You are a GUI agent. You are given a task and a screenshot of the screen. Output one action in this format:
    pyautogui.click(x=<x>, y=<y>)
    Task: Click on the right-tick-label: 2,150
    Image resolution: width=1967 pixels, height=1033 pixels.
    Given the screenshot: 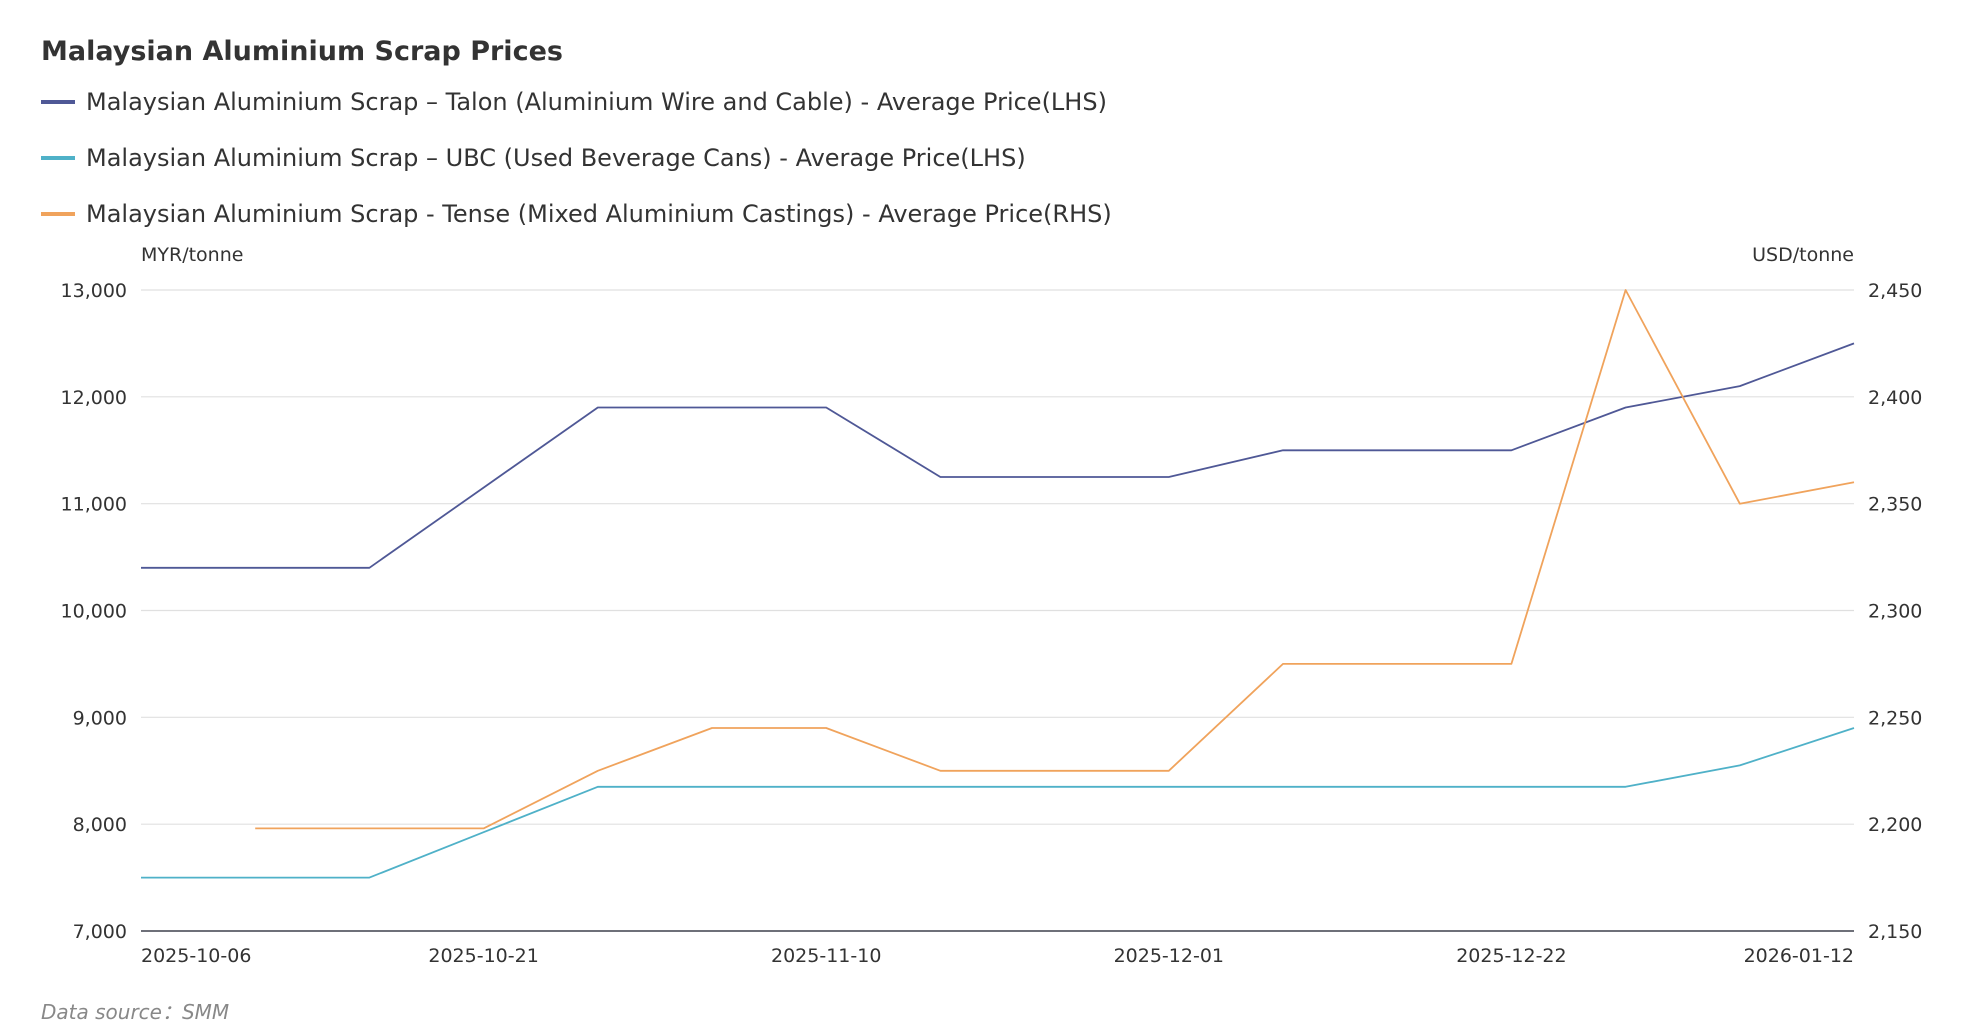 What is the action you would take?
    pyautogui.click(x=1895, y=932)
    